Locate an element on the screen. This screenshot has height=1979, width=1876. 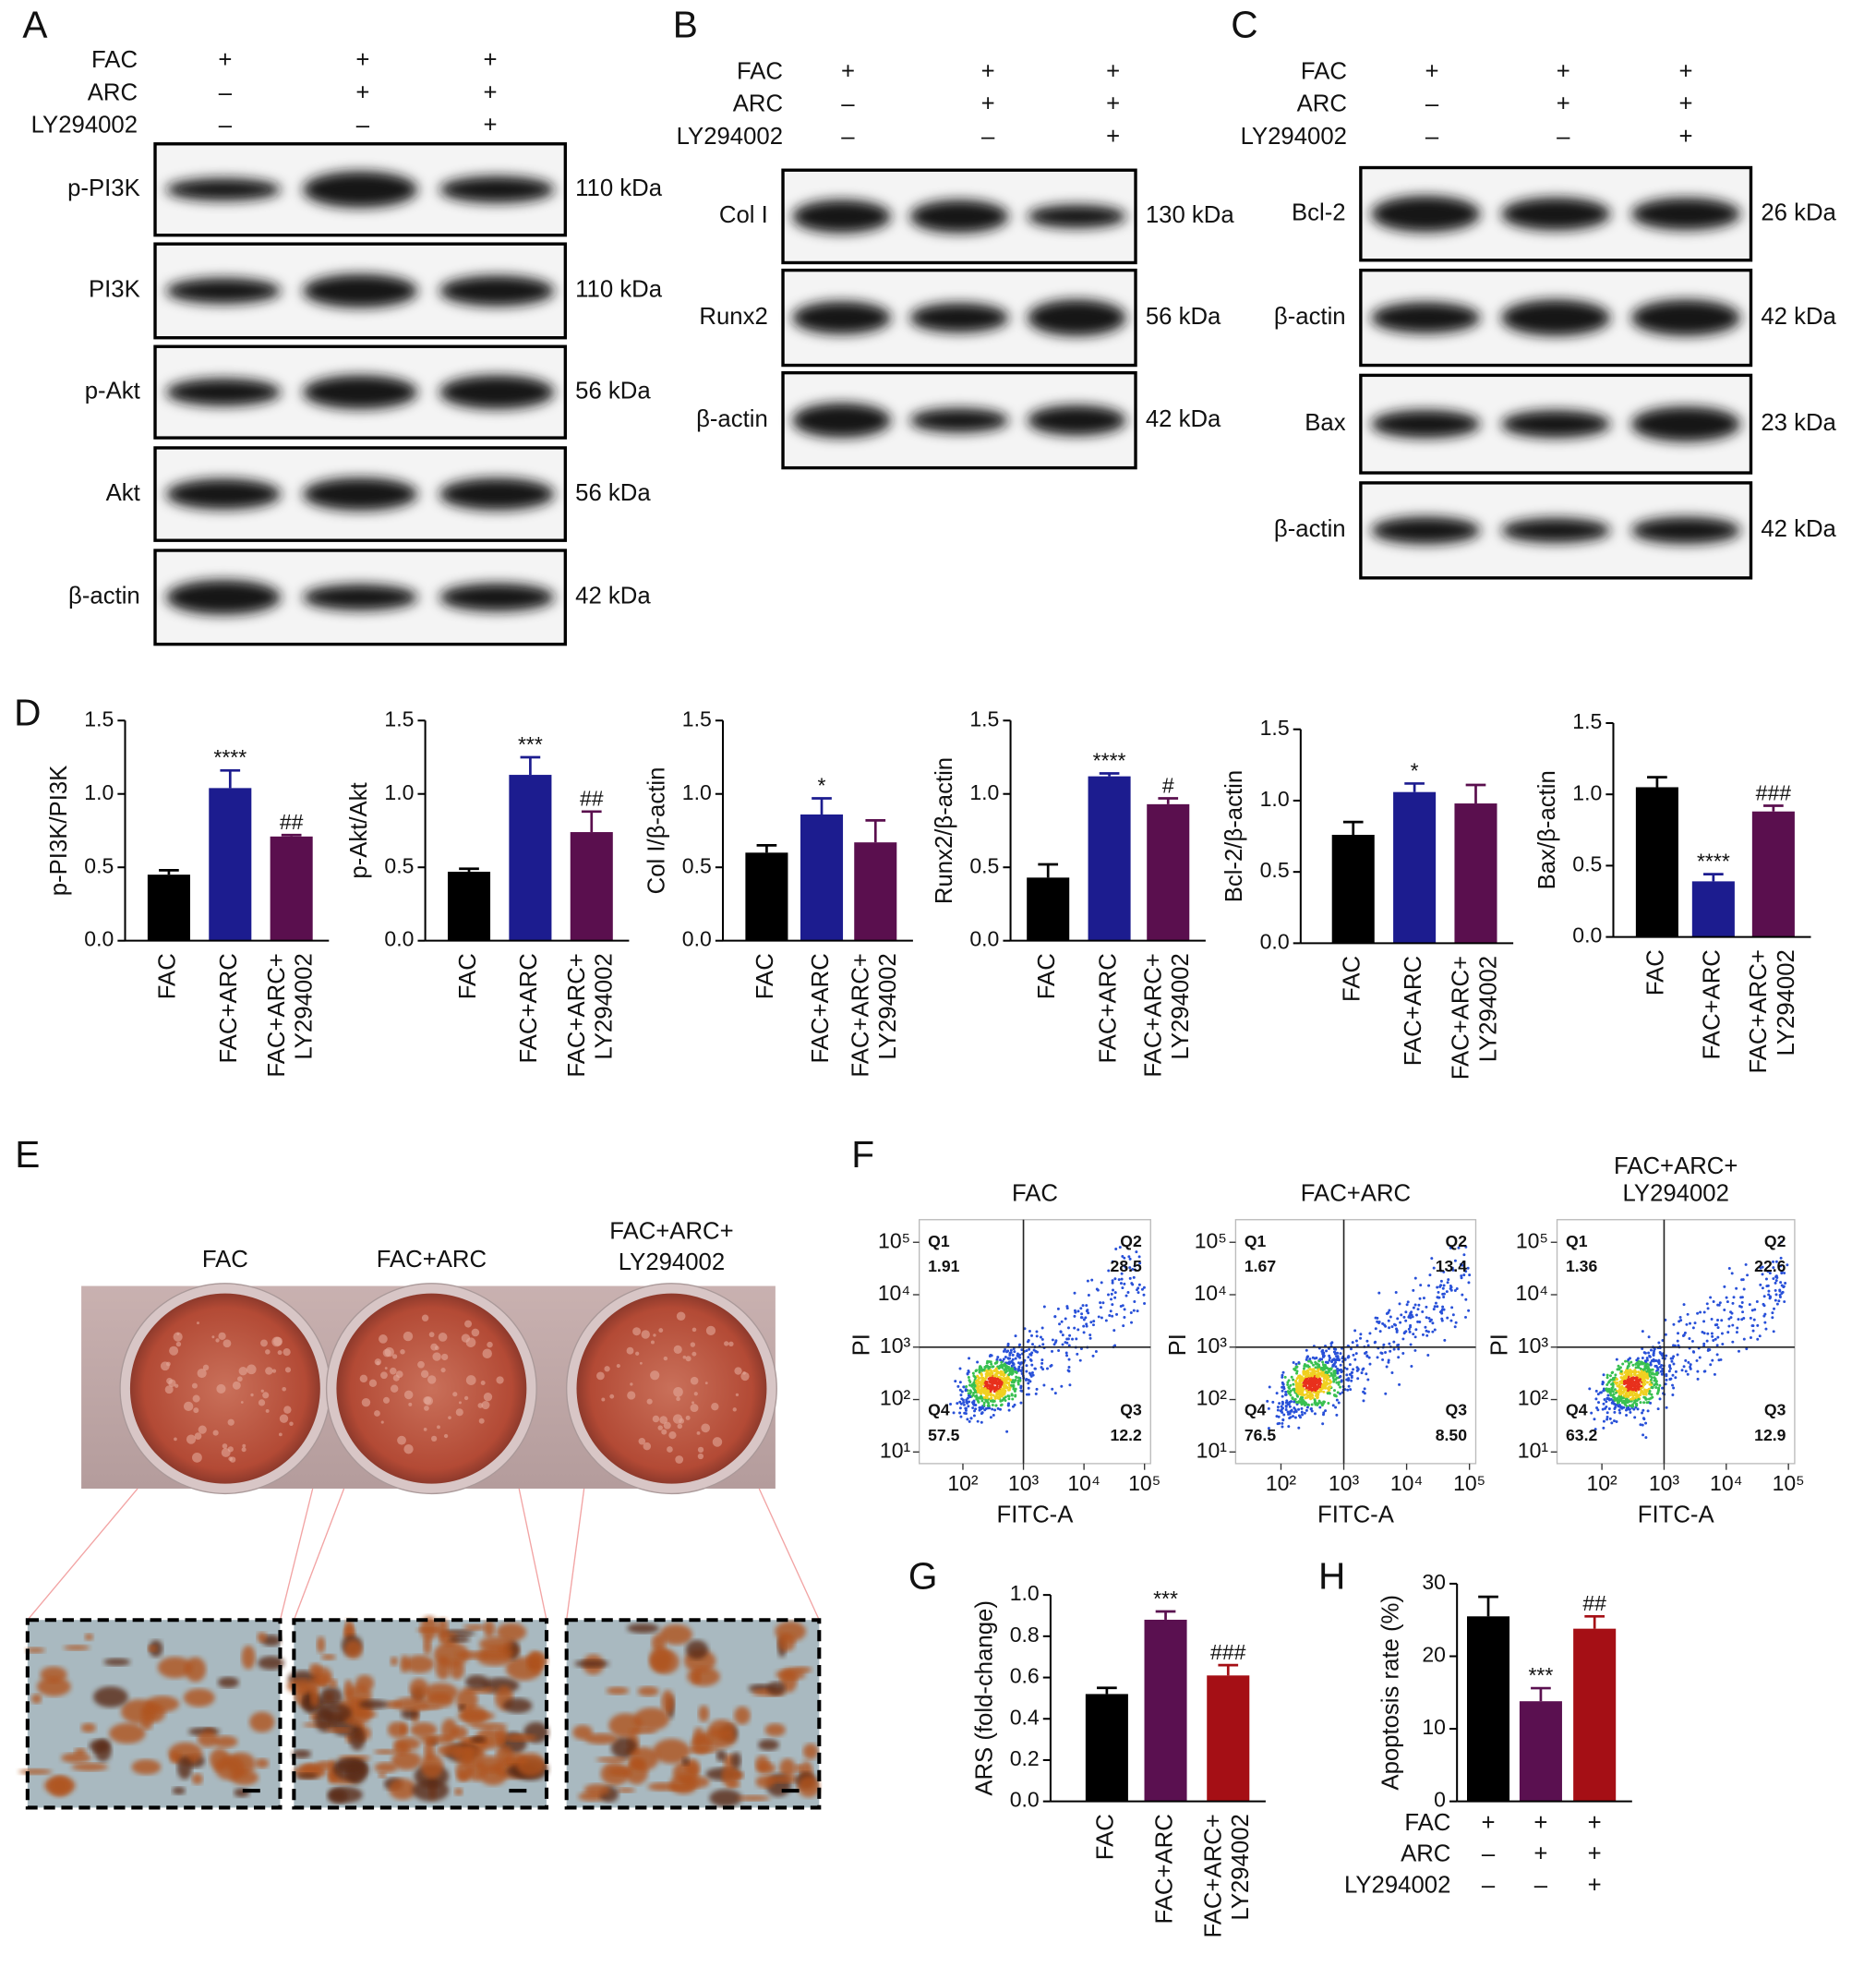
zoom-line is located at coordinates (319, 1555).